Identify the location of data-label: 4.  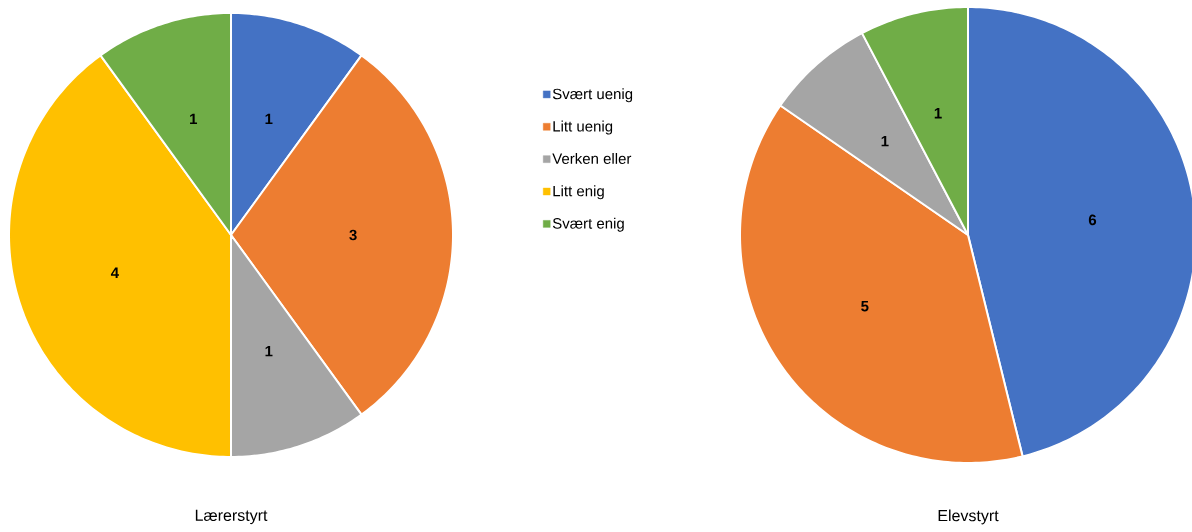
(114, 272).